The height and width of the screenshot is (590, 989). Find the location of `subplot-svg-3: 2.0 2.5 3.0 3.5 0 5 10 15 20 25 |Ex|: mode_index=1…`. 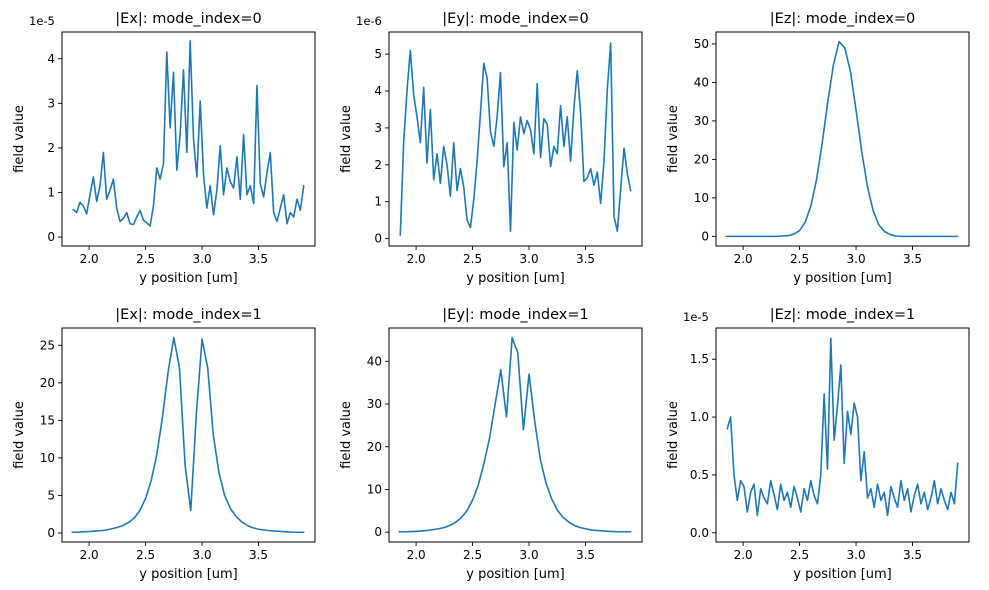

subplot-svg-3: 2.0 2.5 3.0 3.5 0 5 10 15 20 25 |Ex|: mode_index=1… is located at coordinates (164, 444).